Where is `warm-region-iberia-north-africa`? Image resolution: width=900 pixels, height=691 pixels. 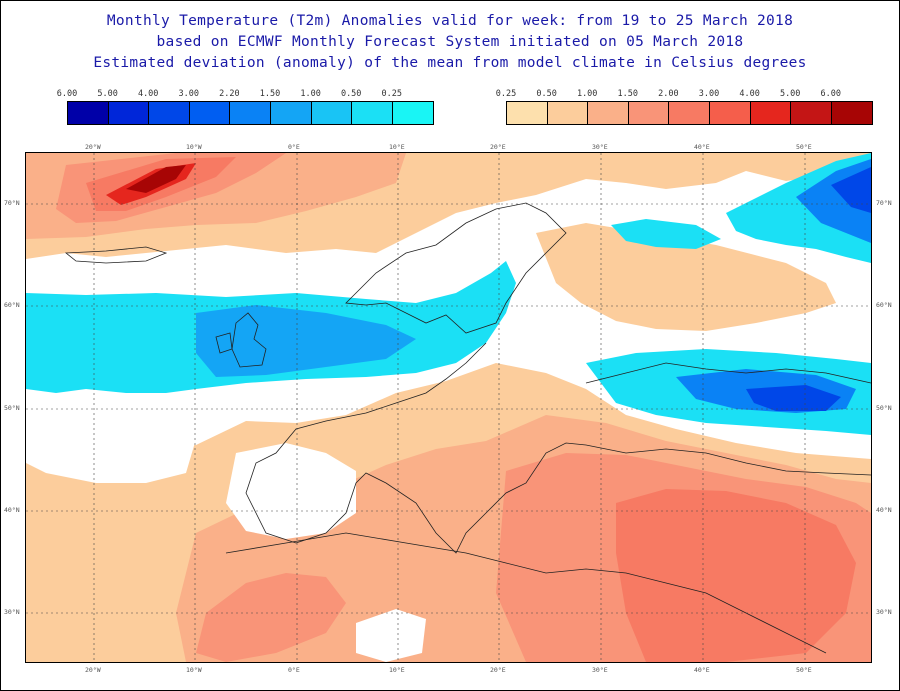
warm-region-iberia-north-africa is located at coordinates (271, 617).